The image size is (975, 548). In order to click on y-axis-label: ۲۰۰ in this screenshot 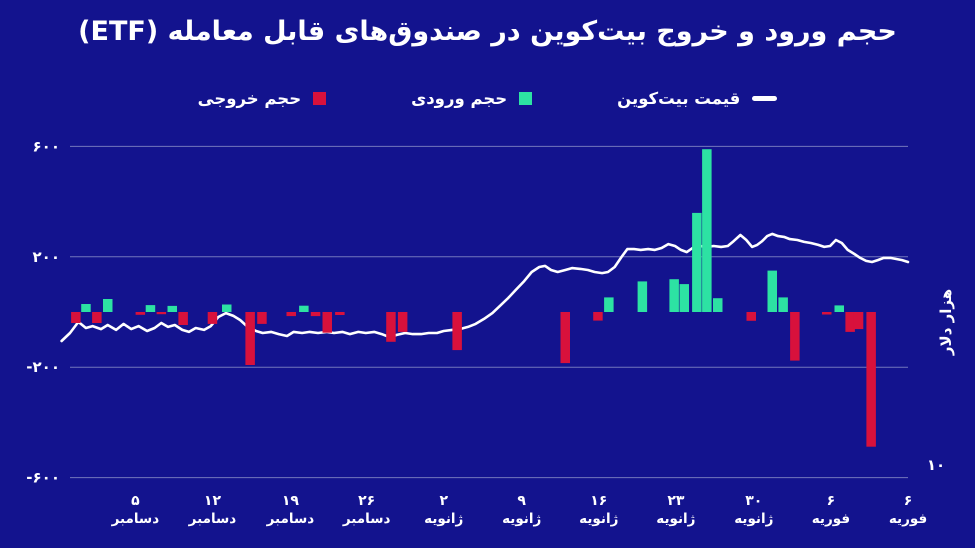, I will do `click(46, 257)`.